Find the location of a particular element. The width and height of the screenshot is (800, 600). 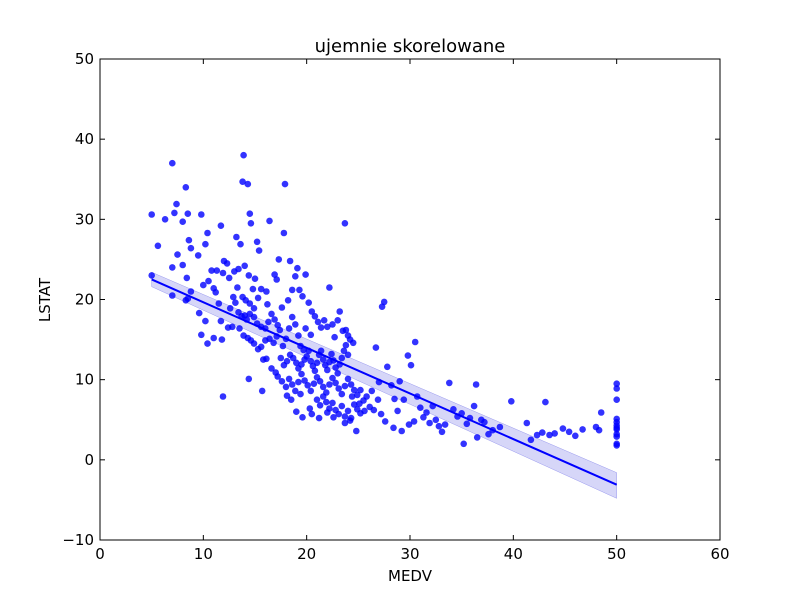

x-tick-label: 20 is located at coordinates (306, 554).